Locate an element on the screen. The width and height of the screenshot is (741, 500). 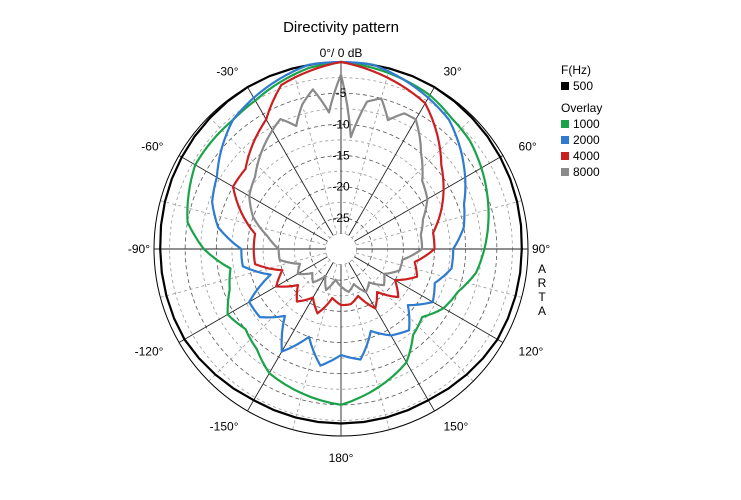
legend-item-1000: 1000 is located at coordinates (581, 124).